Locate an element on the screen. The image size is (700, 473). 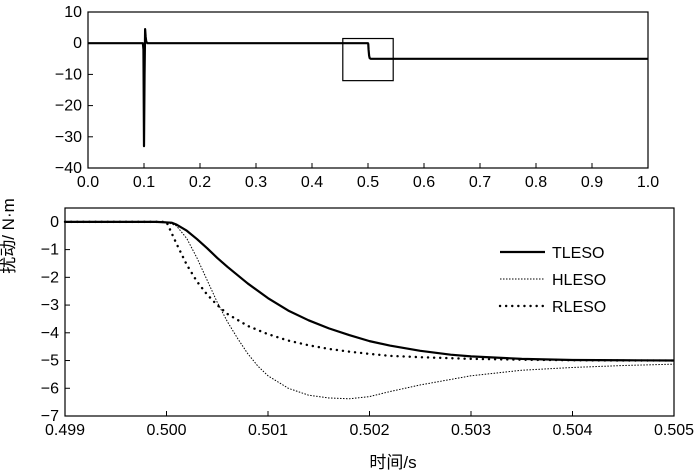
x-tick-label: 0.7 is located at coordinates (480, 182).